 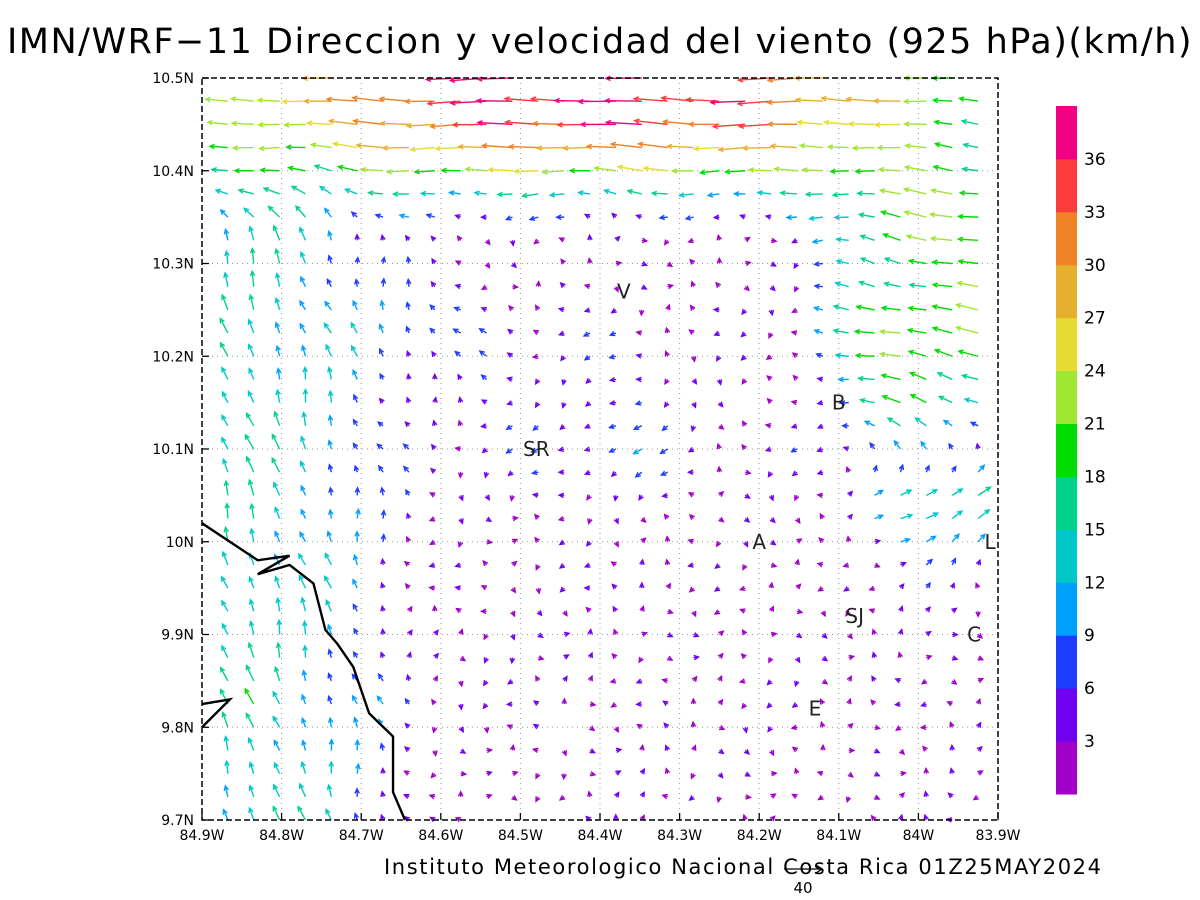 I want to click on reference-vector: 40, so click(x=804, y=880).